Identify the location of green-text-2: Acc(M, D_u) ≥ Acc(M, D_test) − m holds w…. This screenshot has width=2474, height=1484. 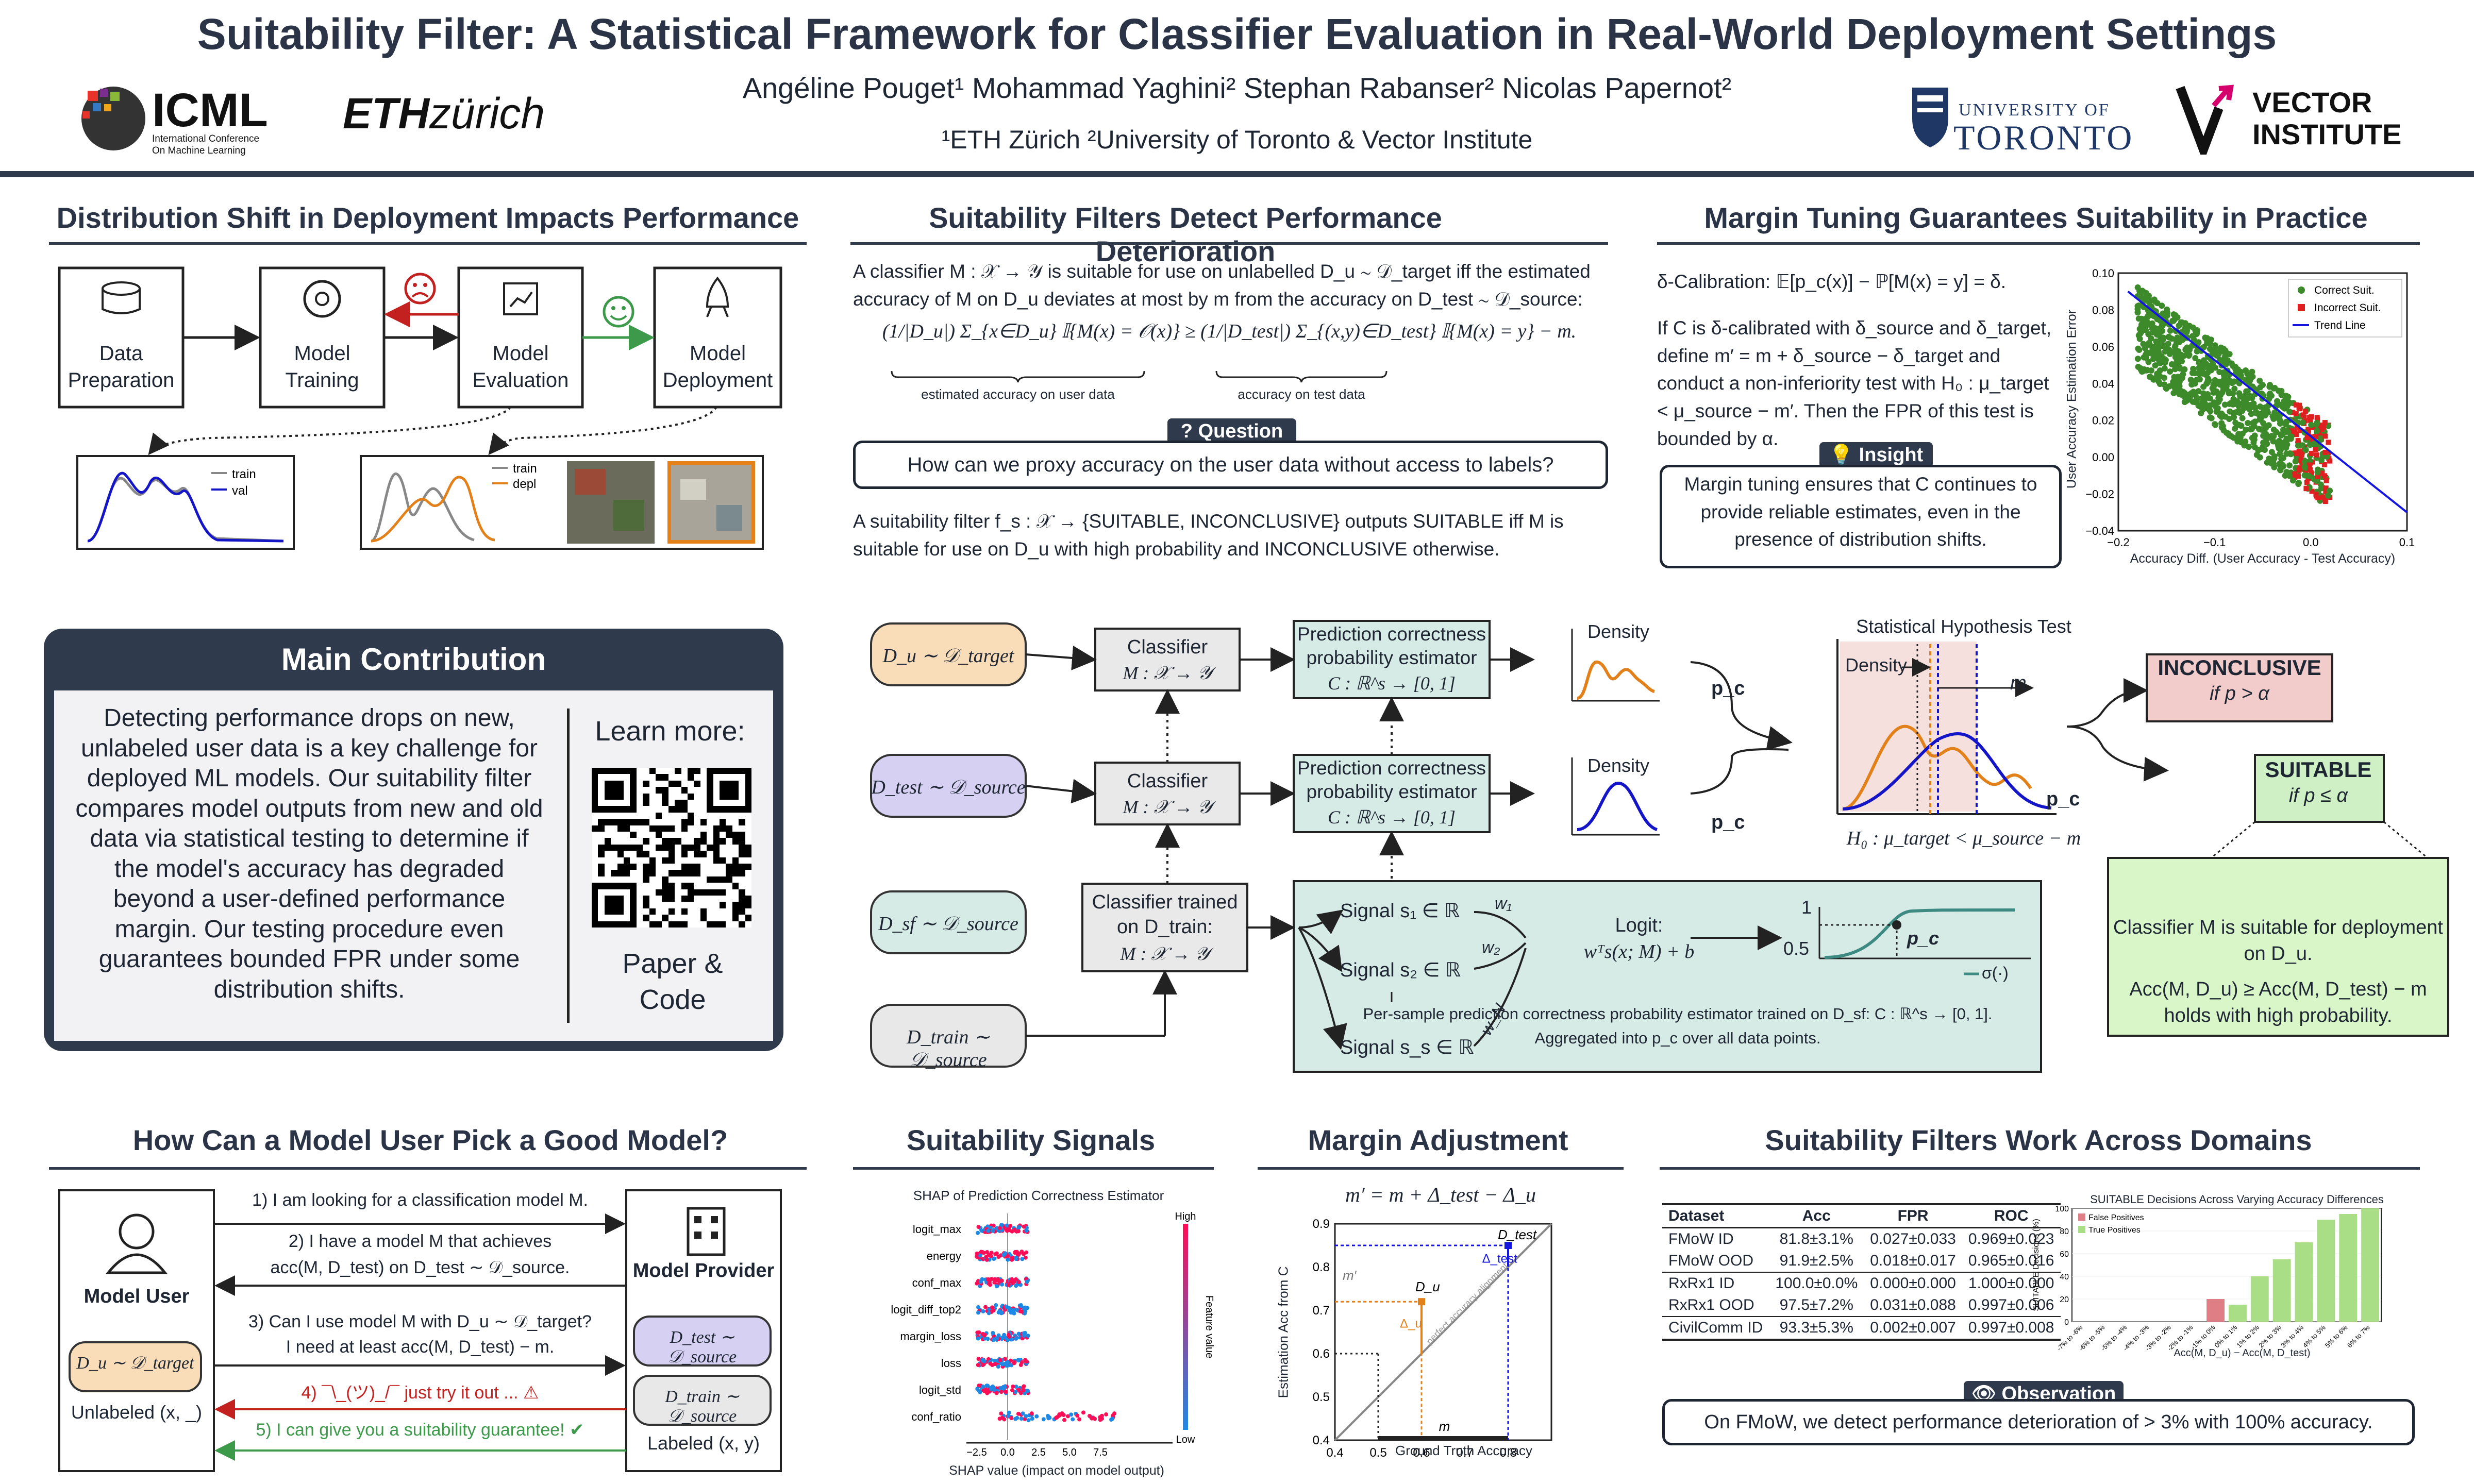
(2278, 1003).